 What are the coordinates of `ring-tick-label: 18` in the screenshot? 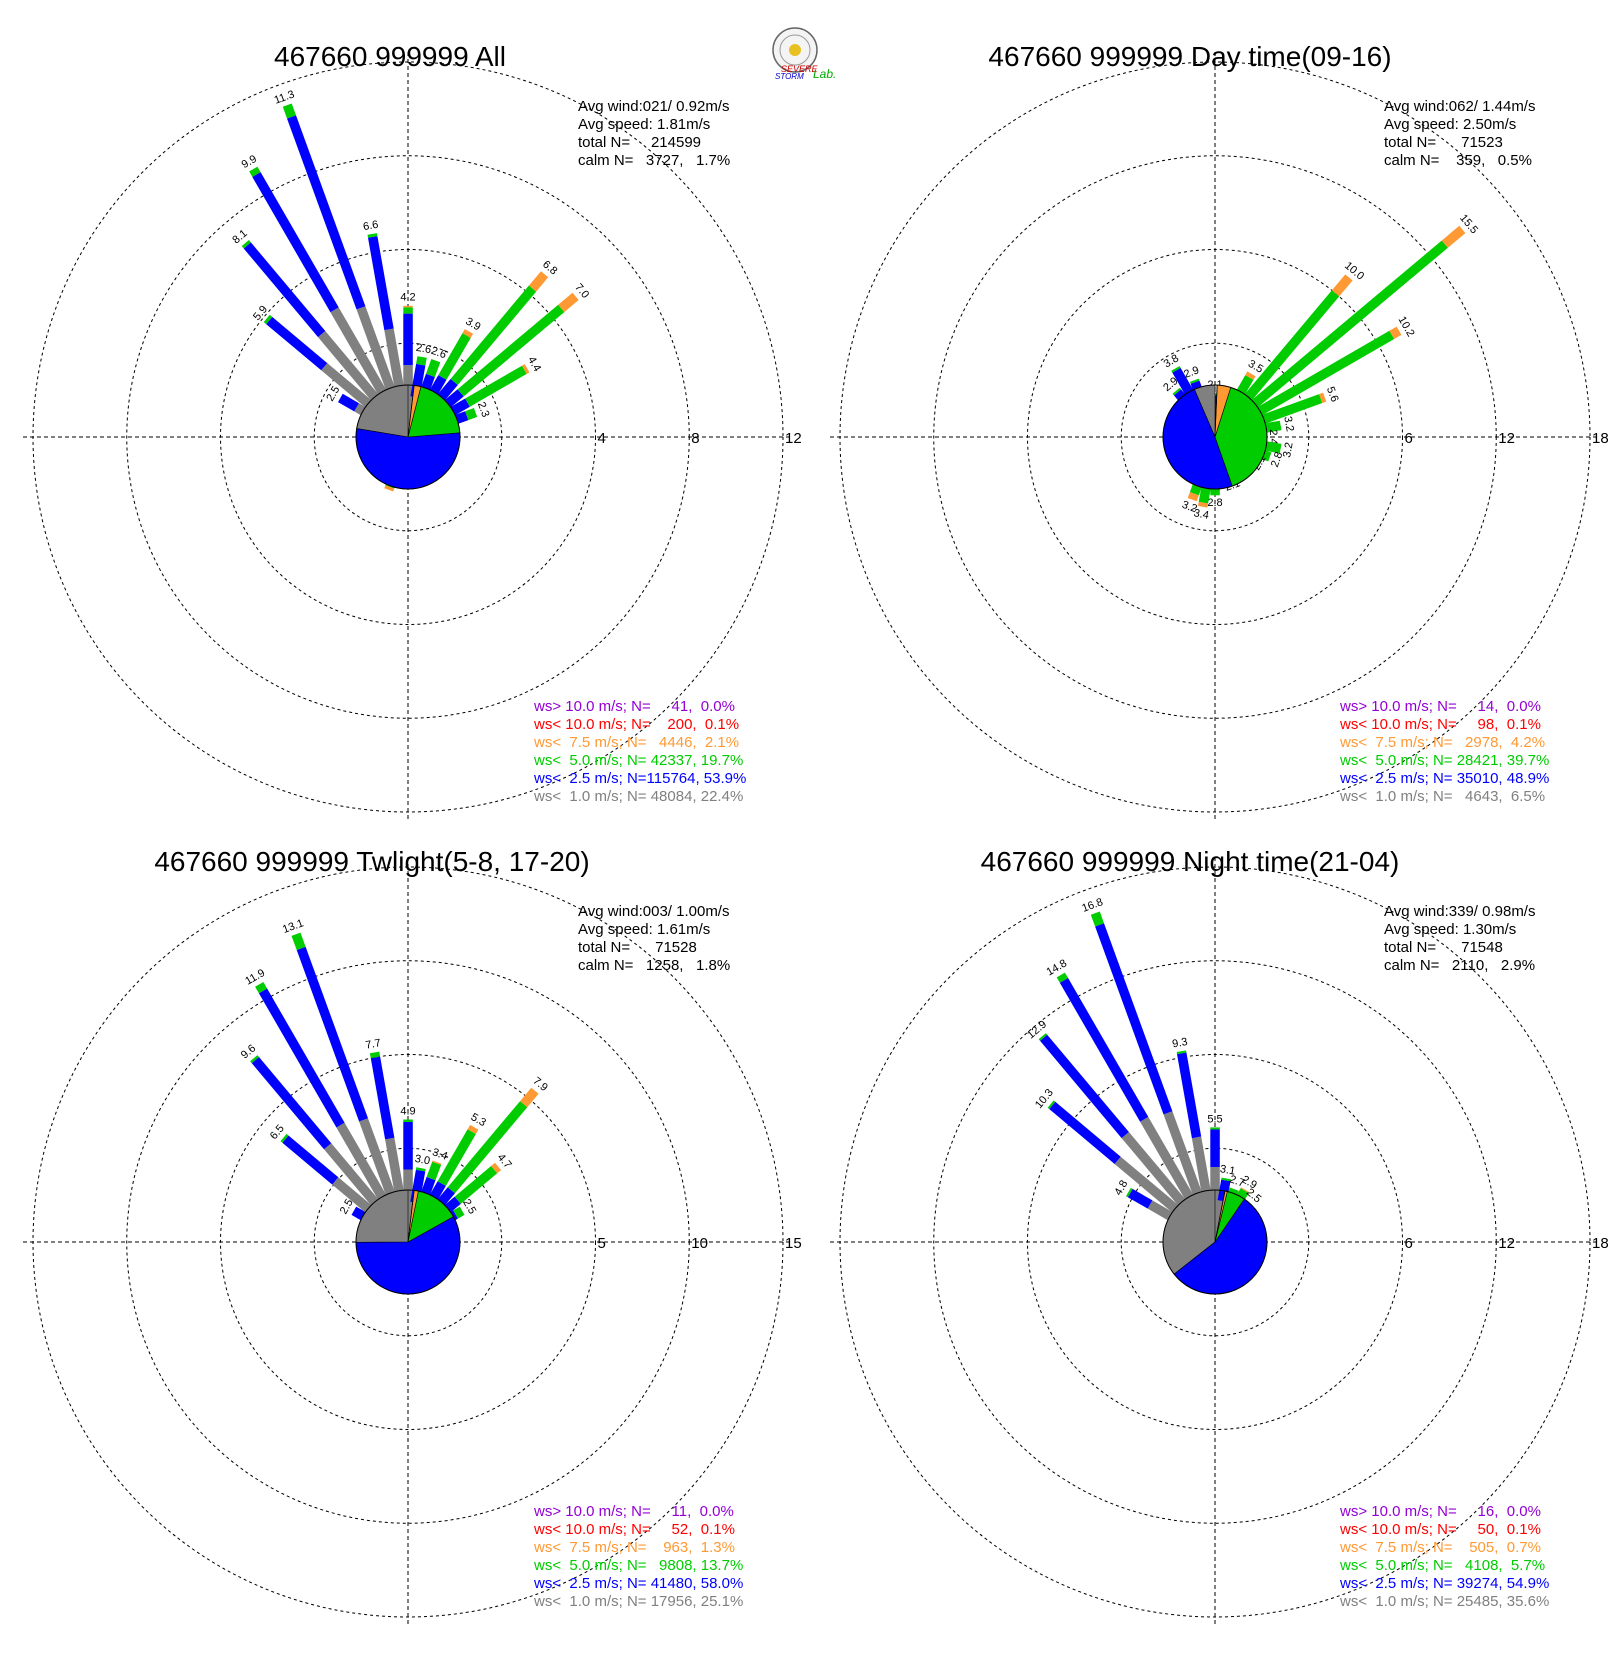 It's located at (1600, 438).